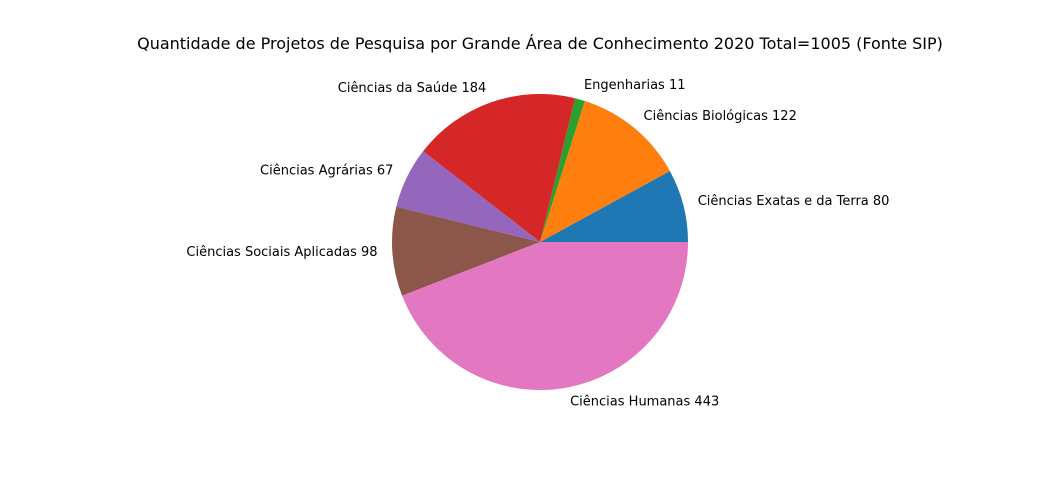 The image size is (1053, 480). I want to click on pie-slice-label: Ciências da Saúde 184, so click(412, 88).